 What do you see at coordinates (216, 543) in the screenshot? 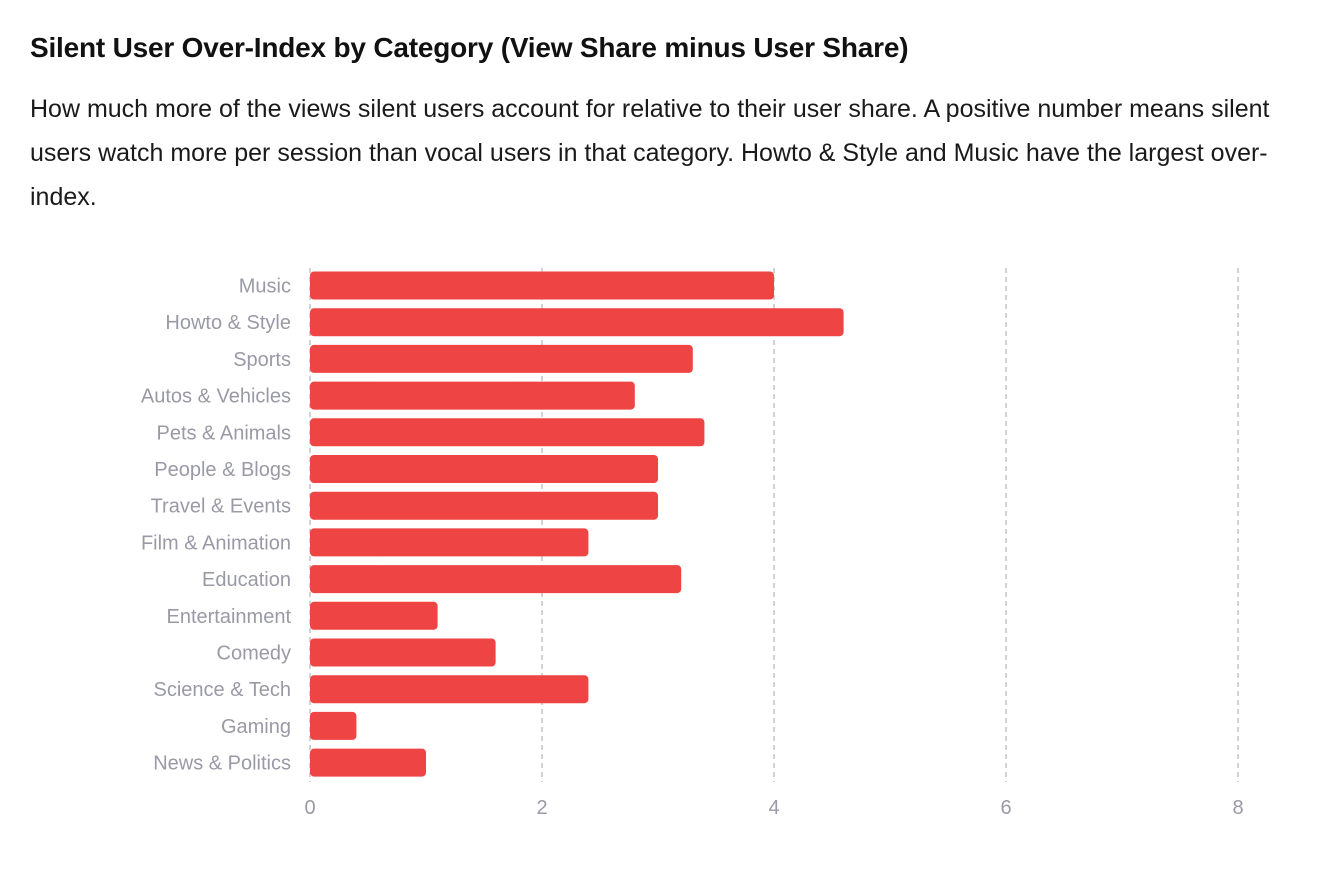
I see `category-label: Film & Animation` at bounding box center [216, 543].